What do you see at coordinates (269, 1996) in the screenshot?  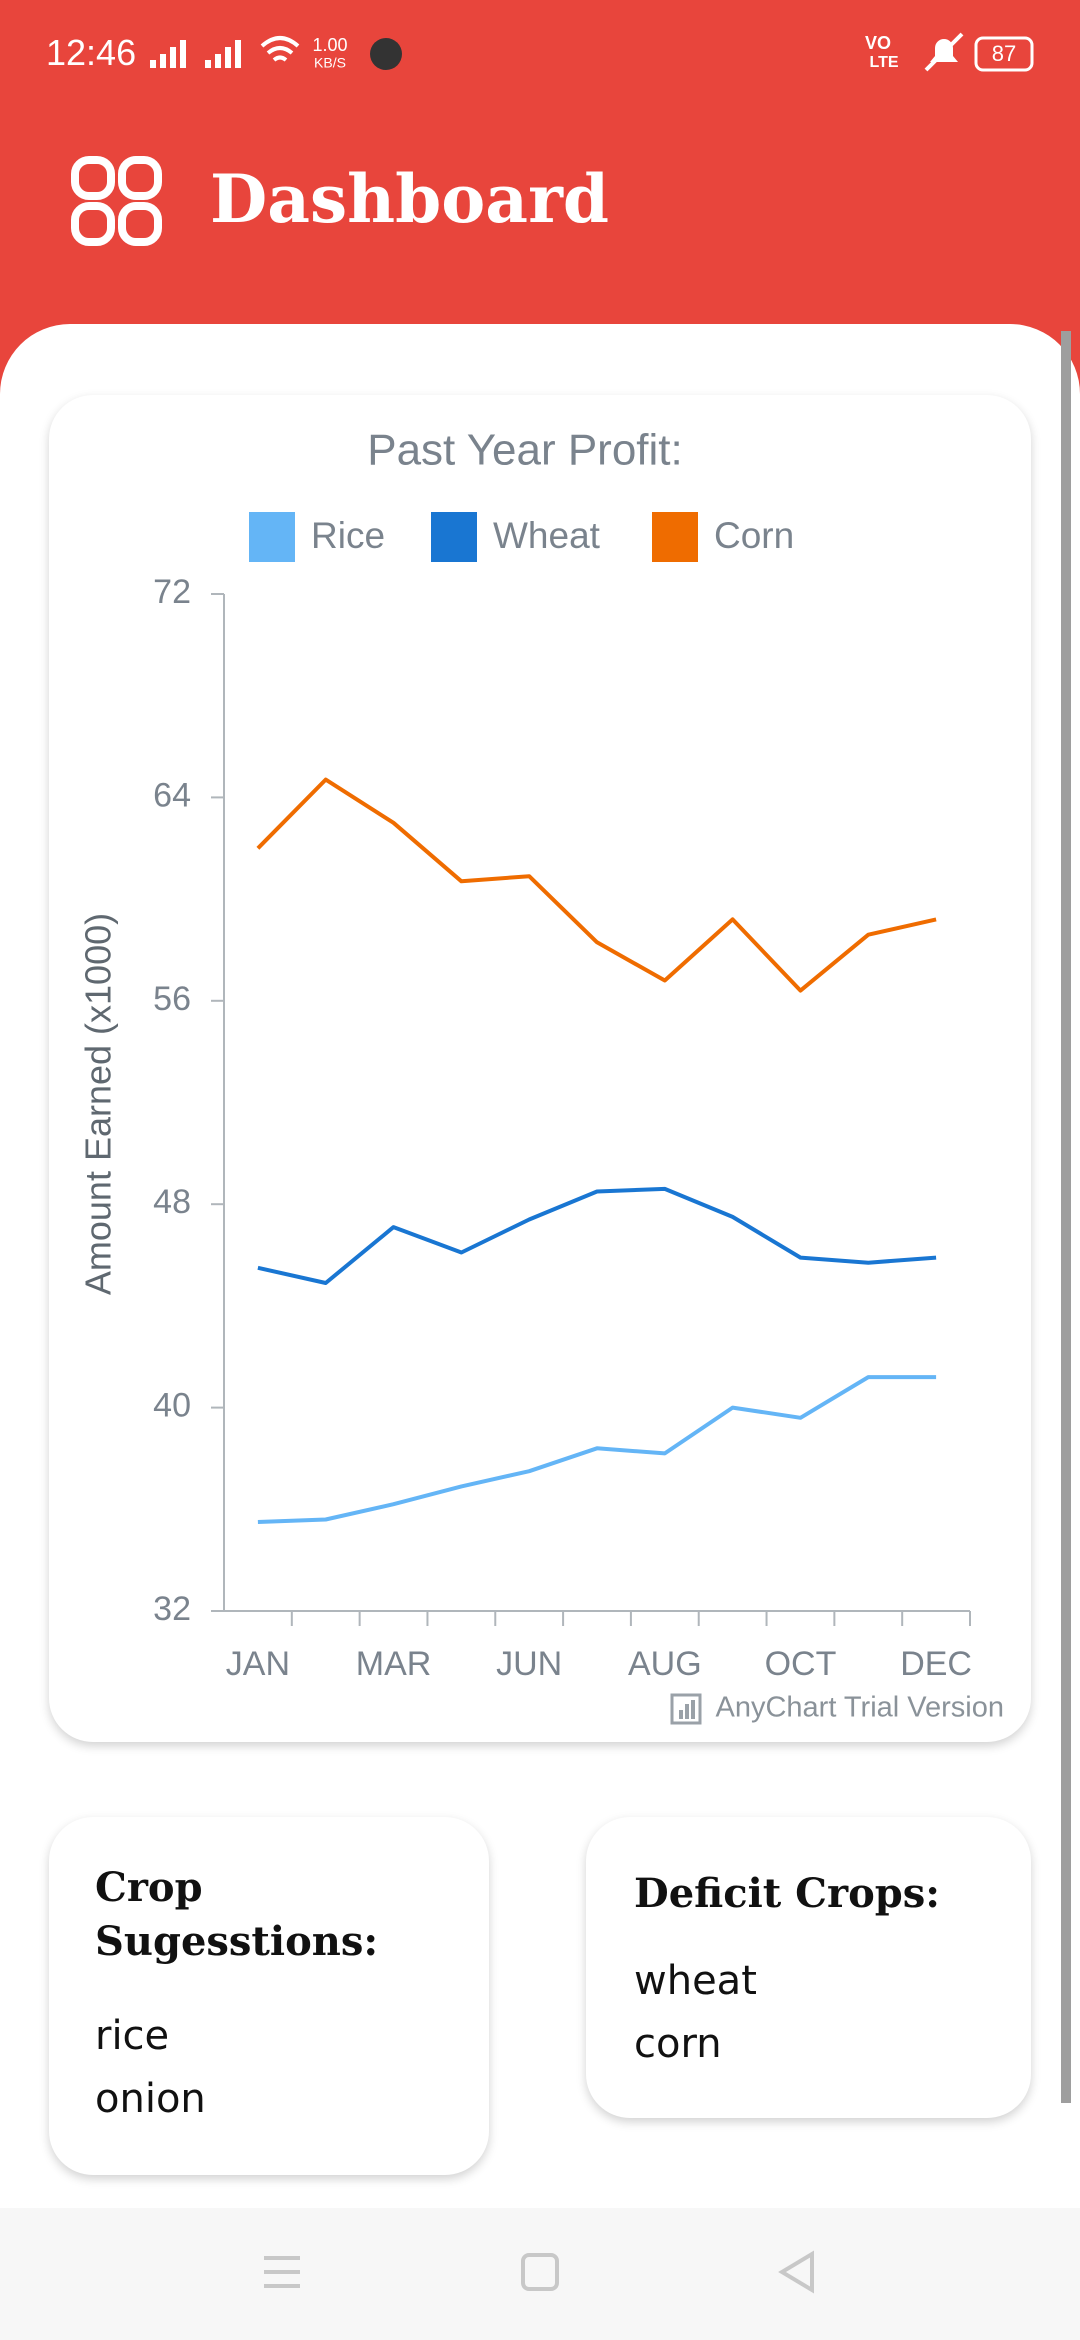 I see `suggestion-card: Crop Sugesstions: rice onion` at bounding box center [269, 1996].